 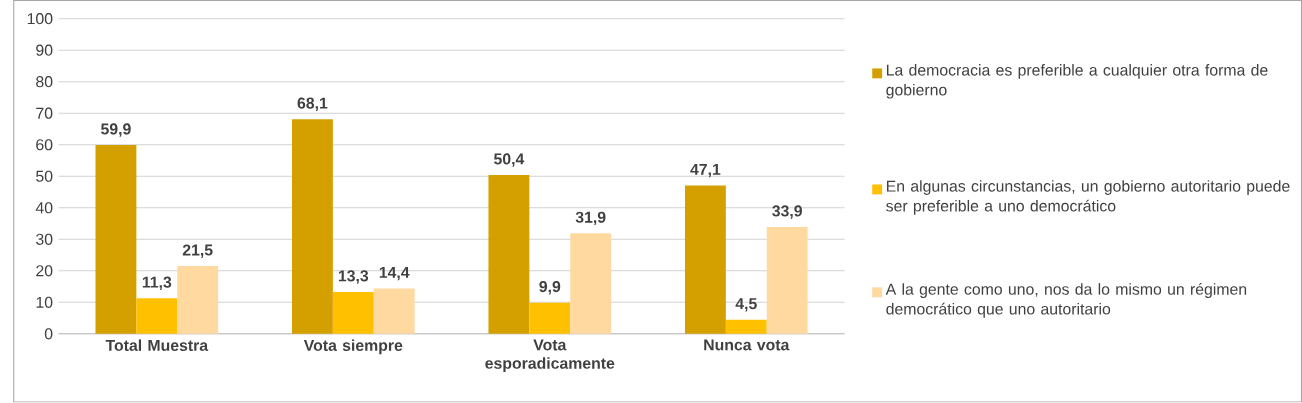 What do you see at coordinates (40, 19) in the screenshot?
I see `y-tick-label: 100` at bounding box center [40, 19].